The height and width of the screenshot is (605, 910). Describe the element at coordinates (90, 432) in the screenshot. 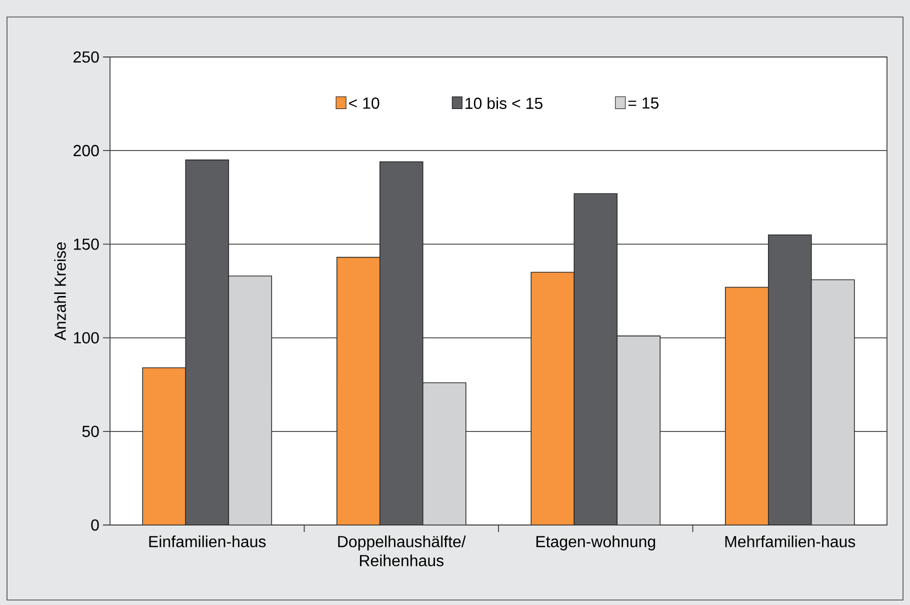

I see `y-tick-label: 50` at that location.